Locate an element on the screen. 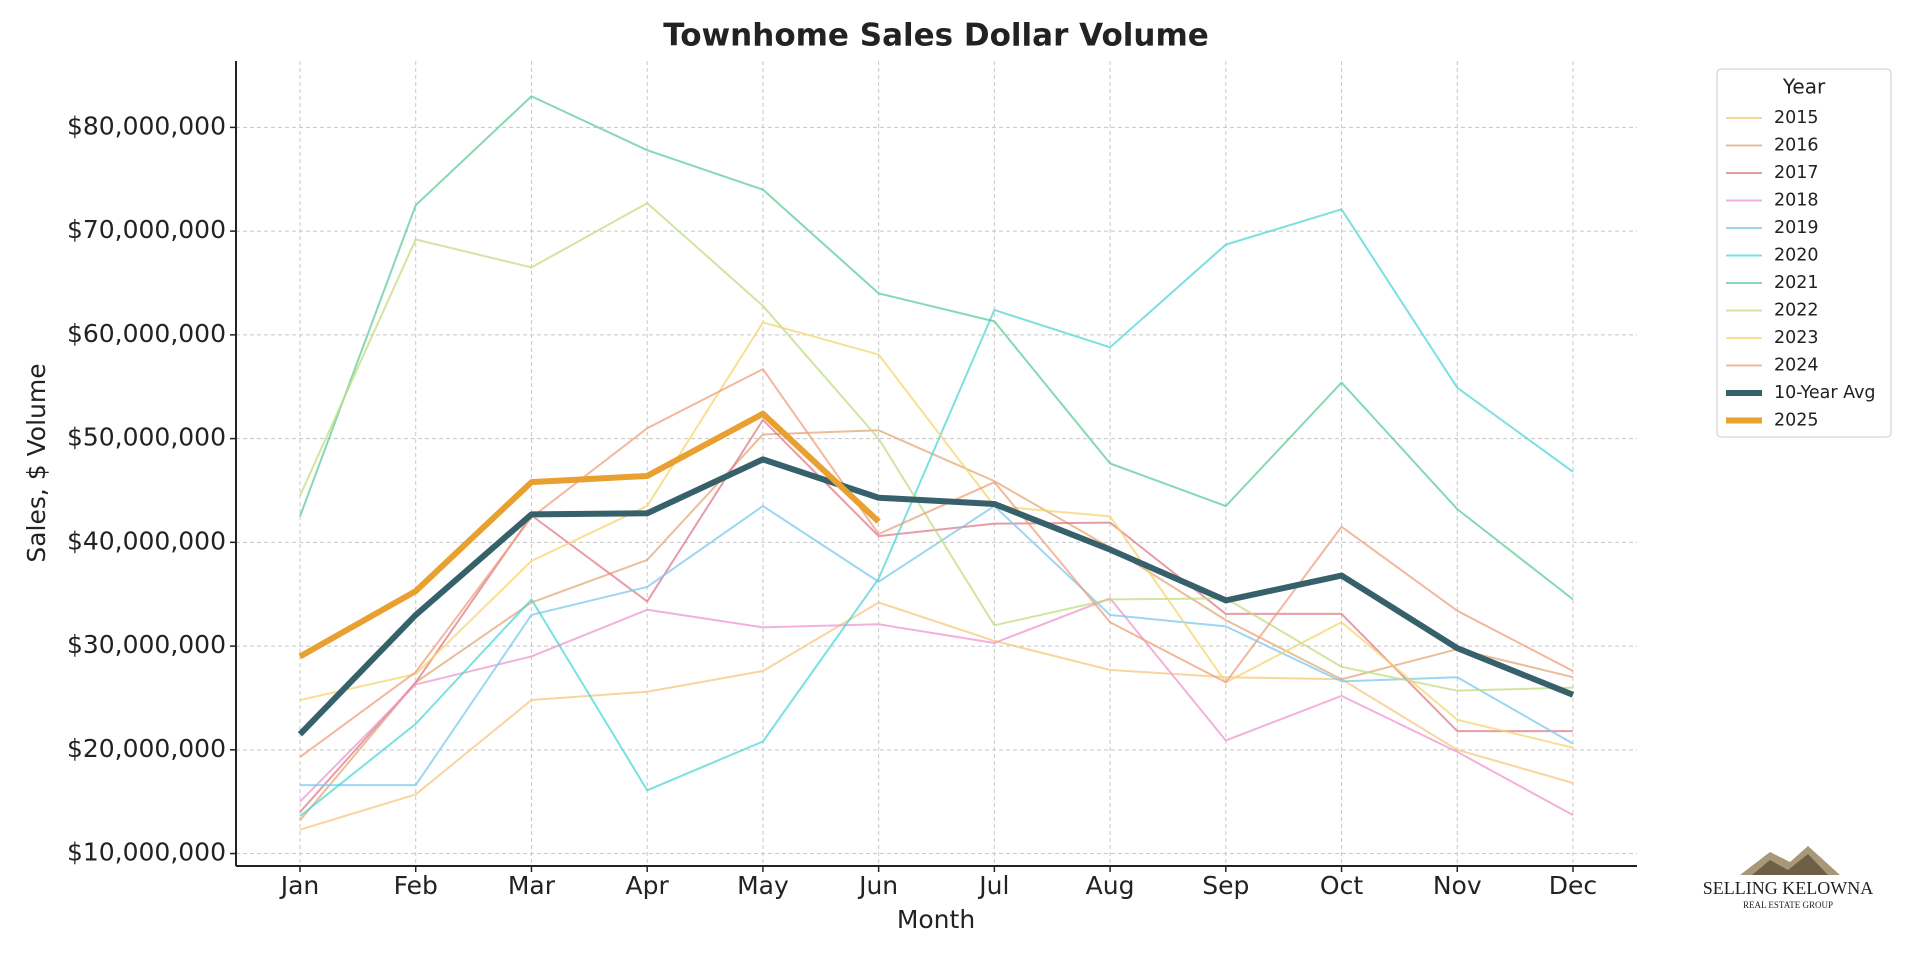  legend-label: 2018 is located at coordinates (1796, 201).